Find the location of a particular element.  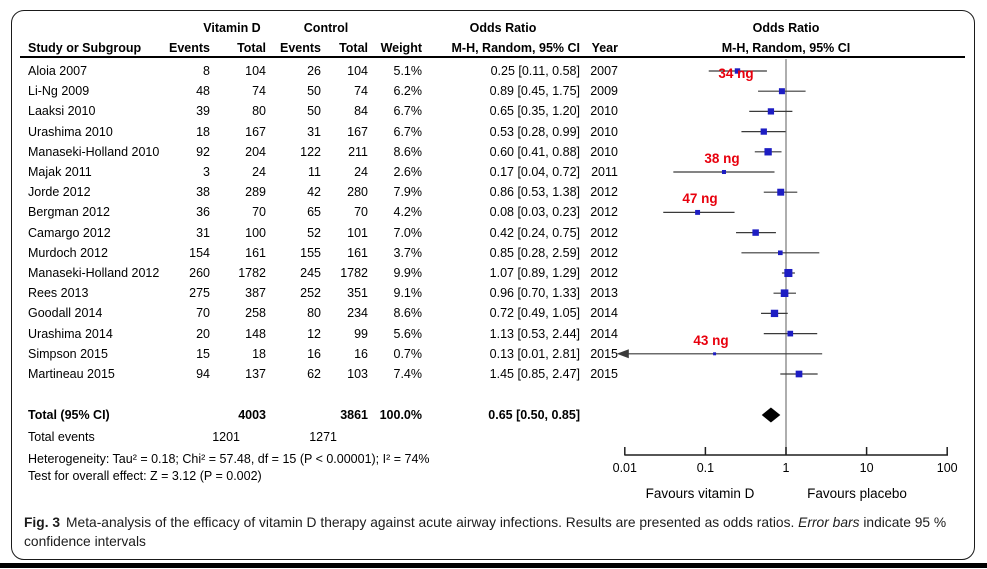

vd-total: 161 is located at coordinates (255, 252).